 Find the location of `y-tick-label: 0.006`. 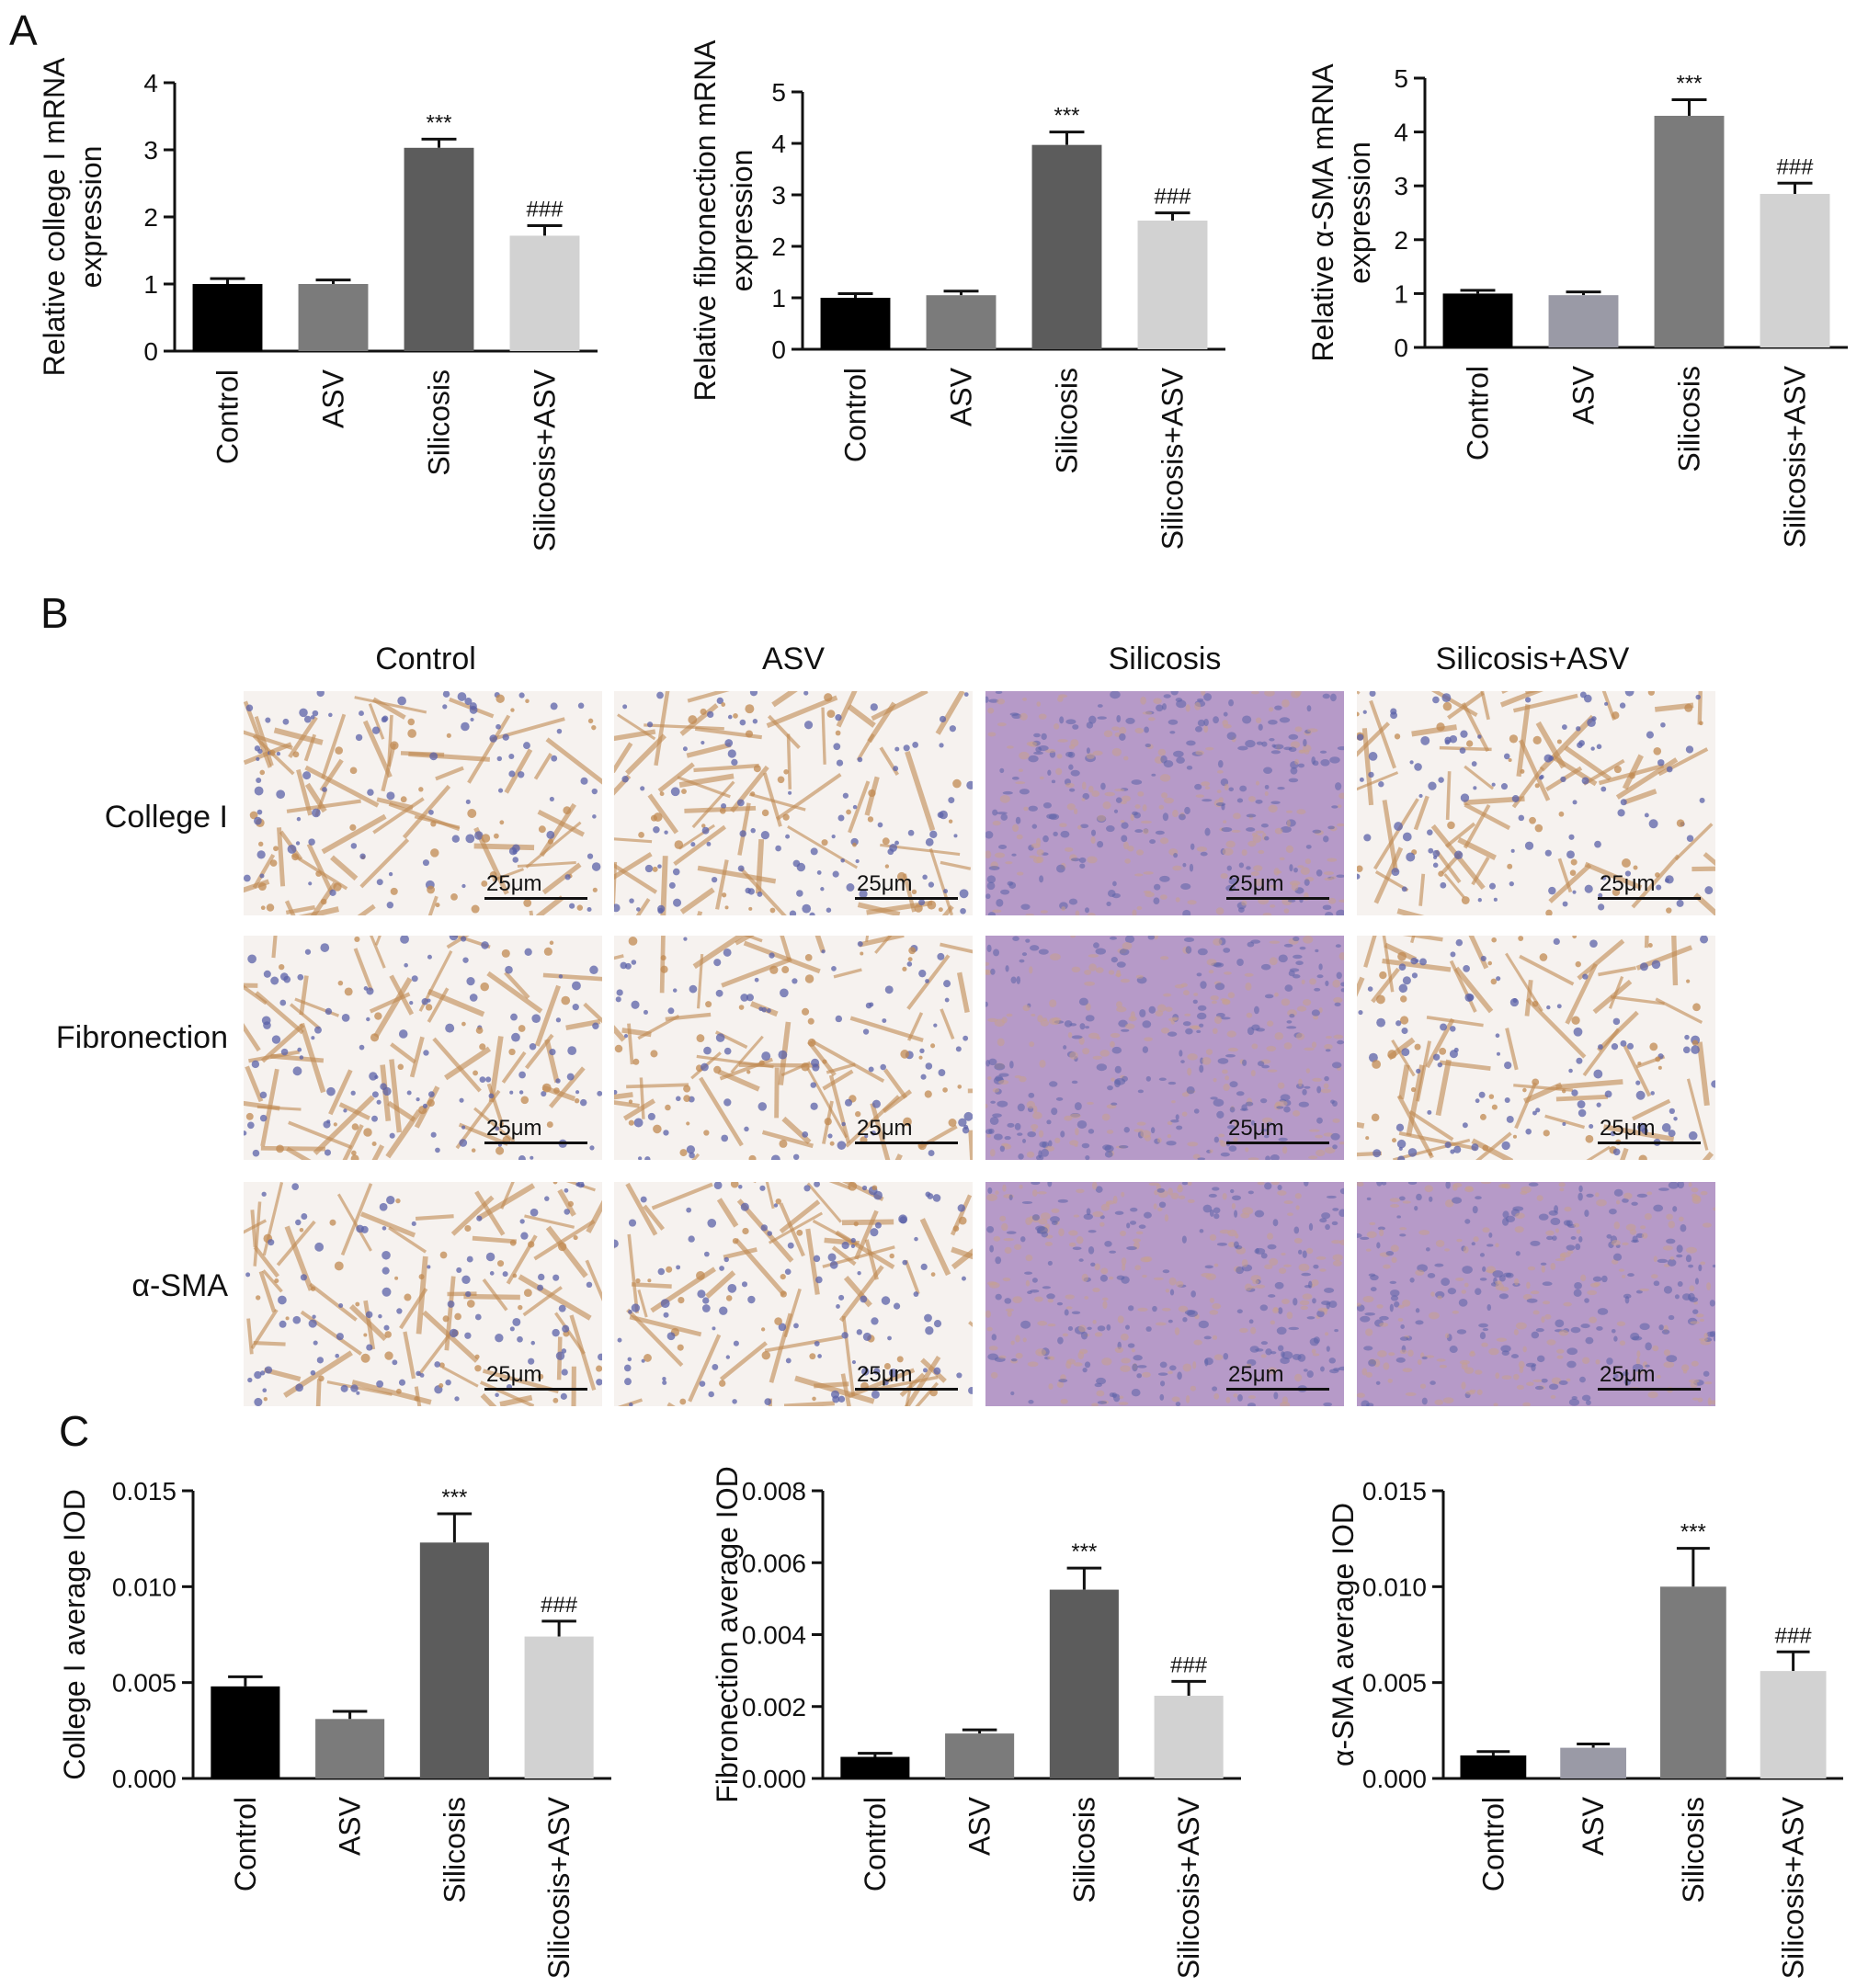

y-tick-label: 0.006 is located at coordinates (774, 1563).